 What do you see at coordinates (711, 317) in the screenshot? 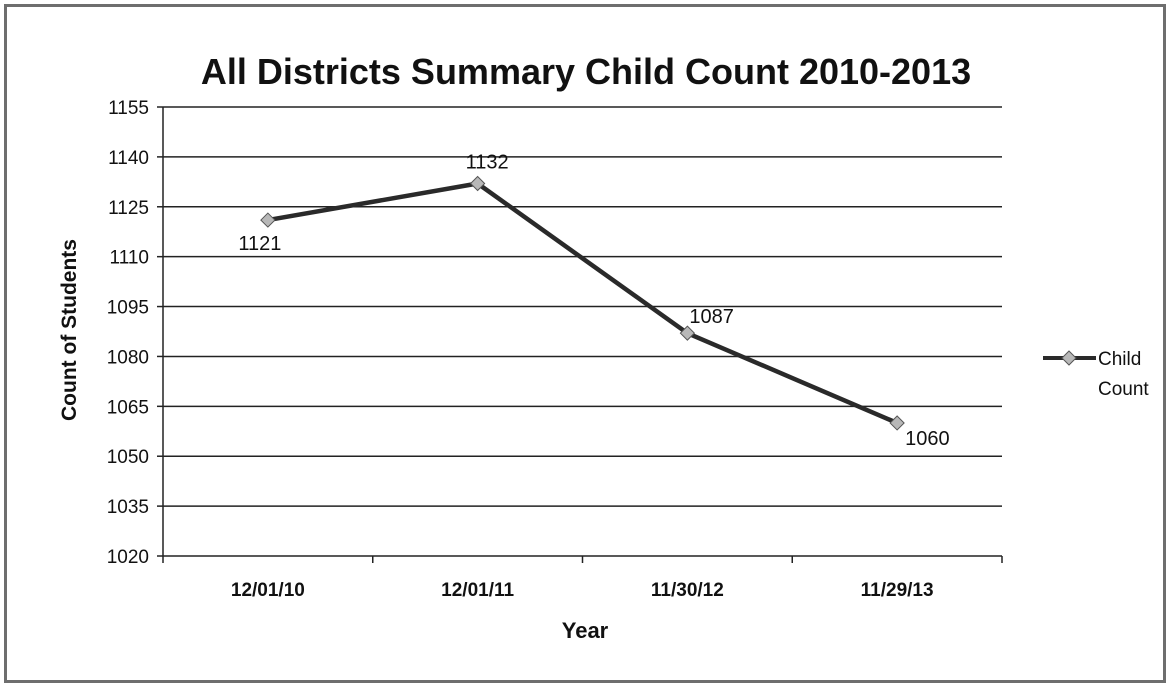
I see `data-label: 1087` at bounding box center [711, 317].